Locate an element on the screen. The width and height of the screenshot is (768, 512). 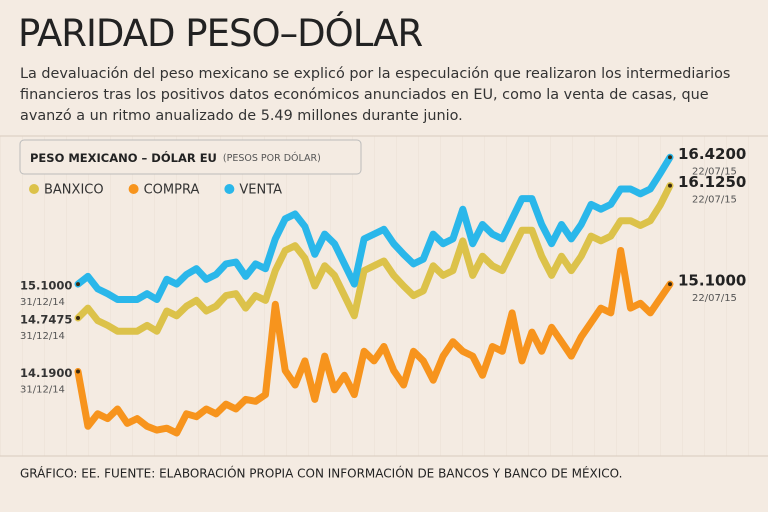
page-title: PARIDAD PESO–DÓLAR is located at coordinates (220, 33).